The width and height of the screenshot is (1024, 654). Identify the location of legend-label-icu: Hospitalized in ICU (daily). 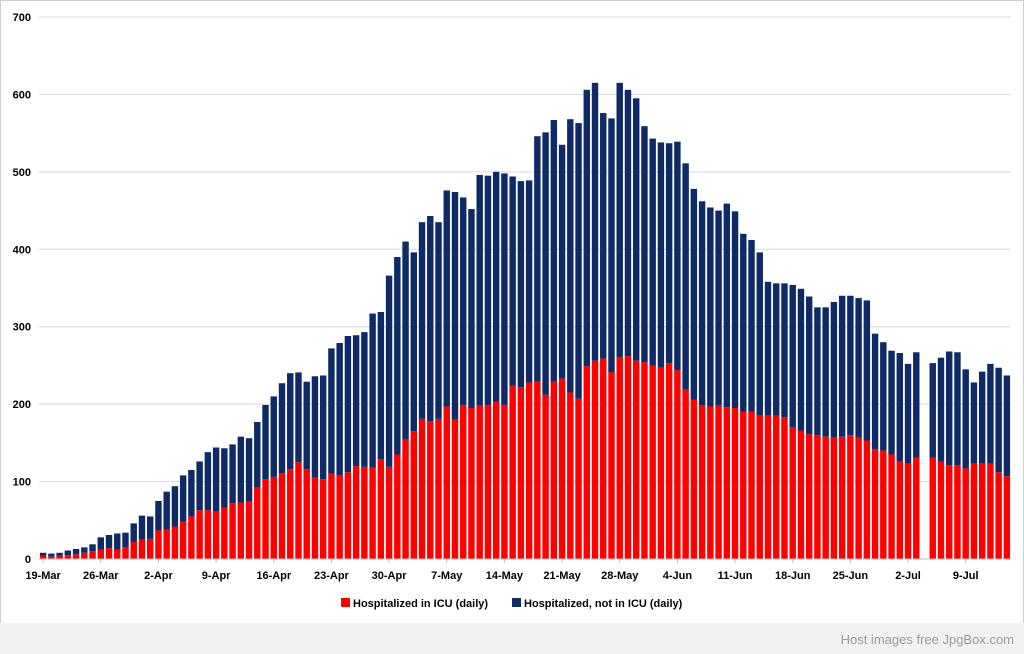
(420, 604).